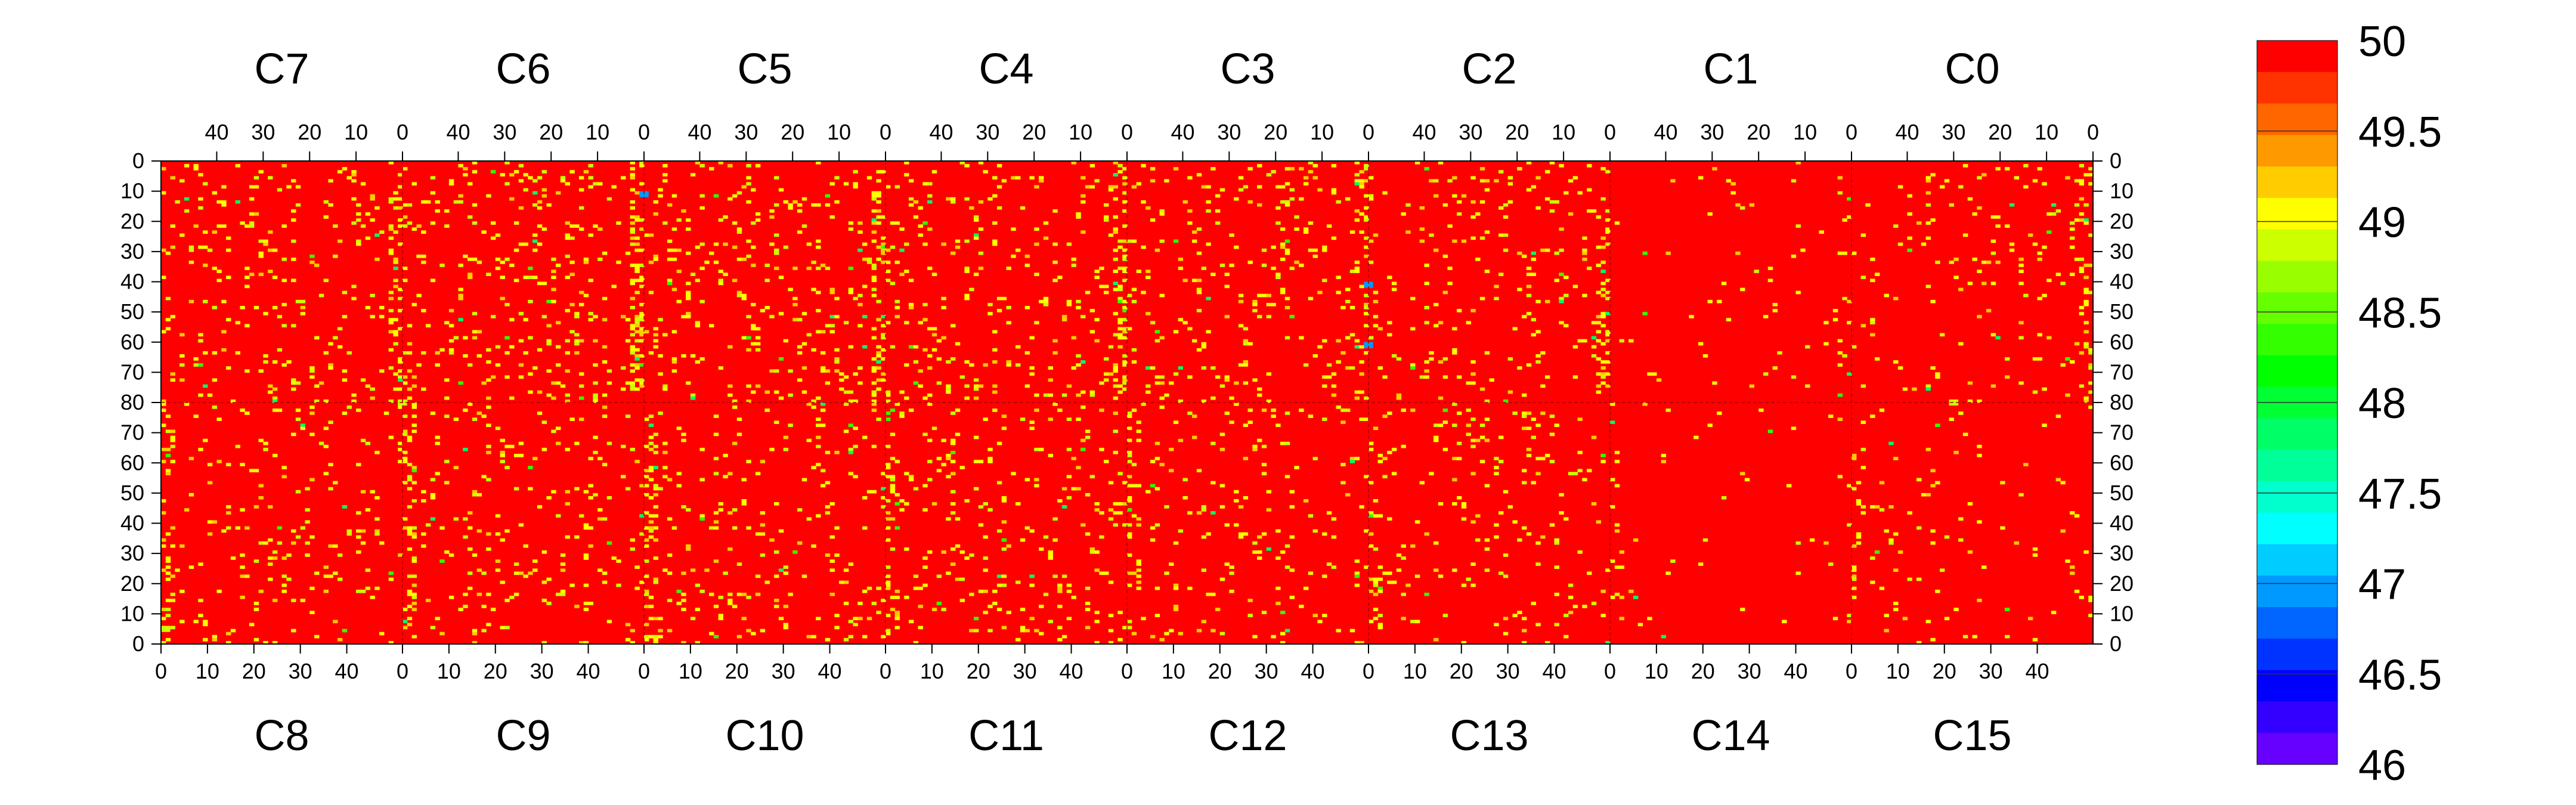 The image size is (2576, 805). I want to click on chip-label-bottom: C14, so click(1731, 736).